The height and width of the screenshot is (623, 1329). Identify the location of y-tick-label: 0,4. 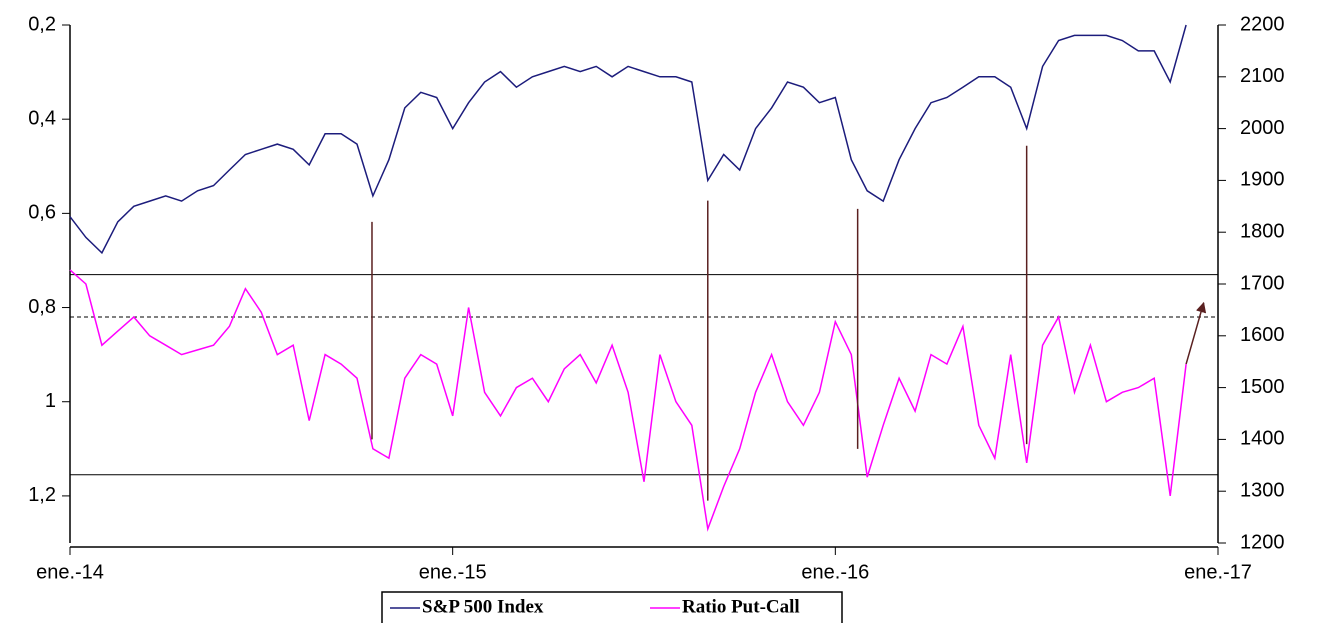
(42, 118).